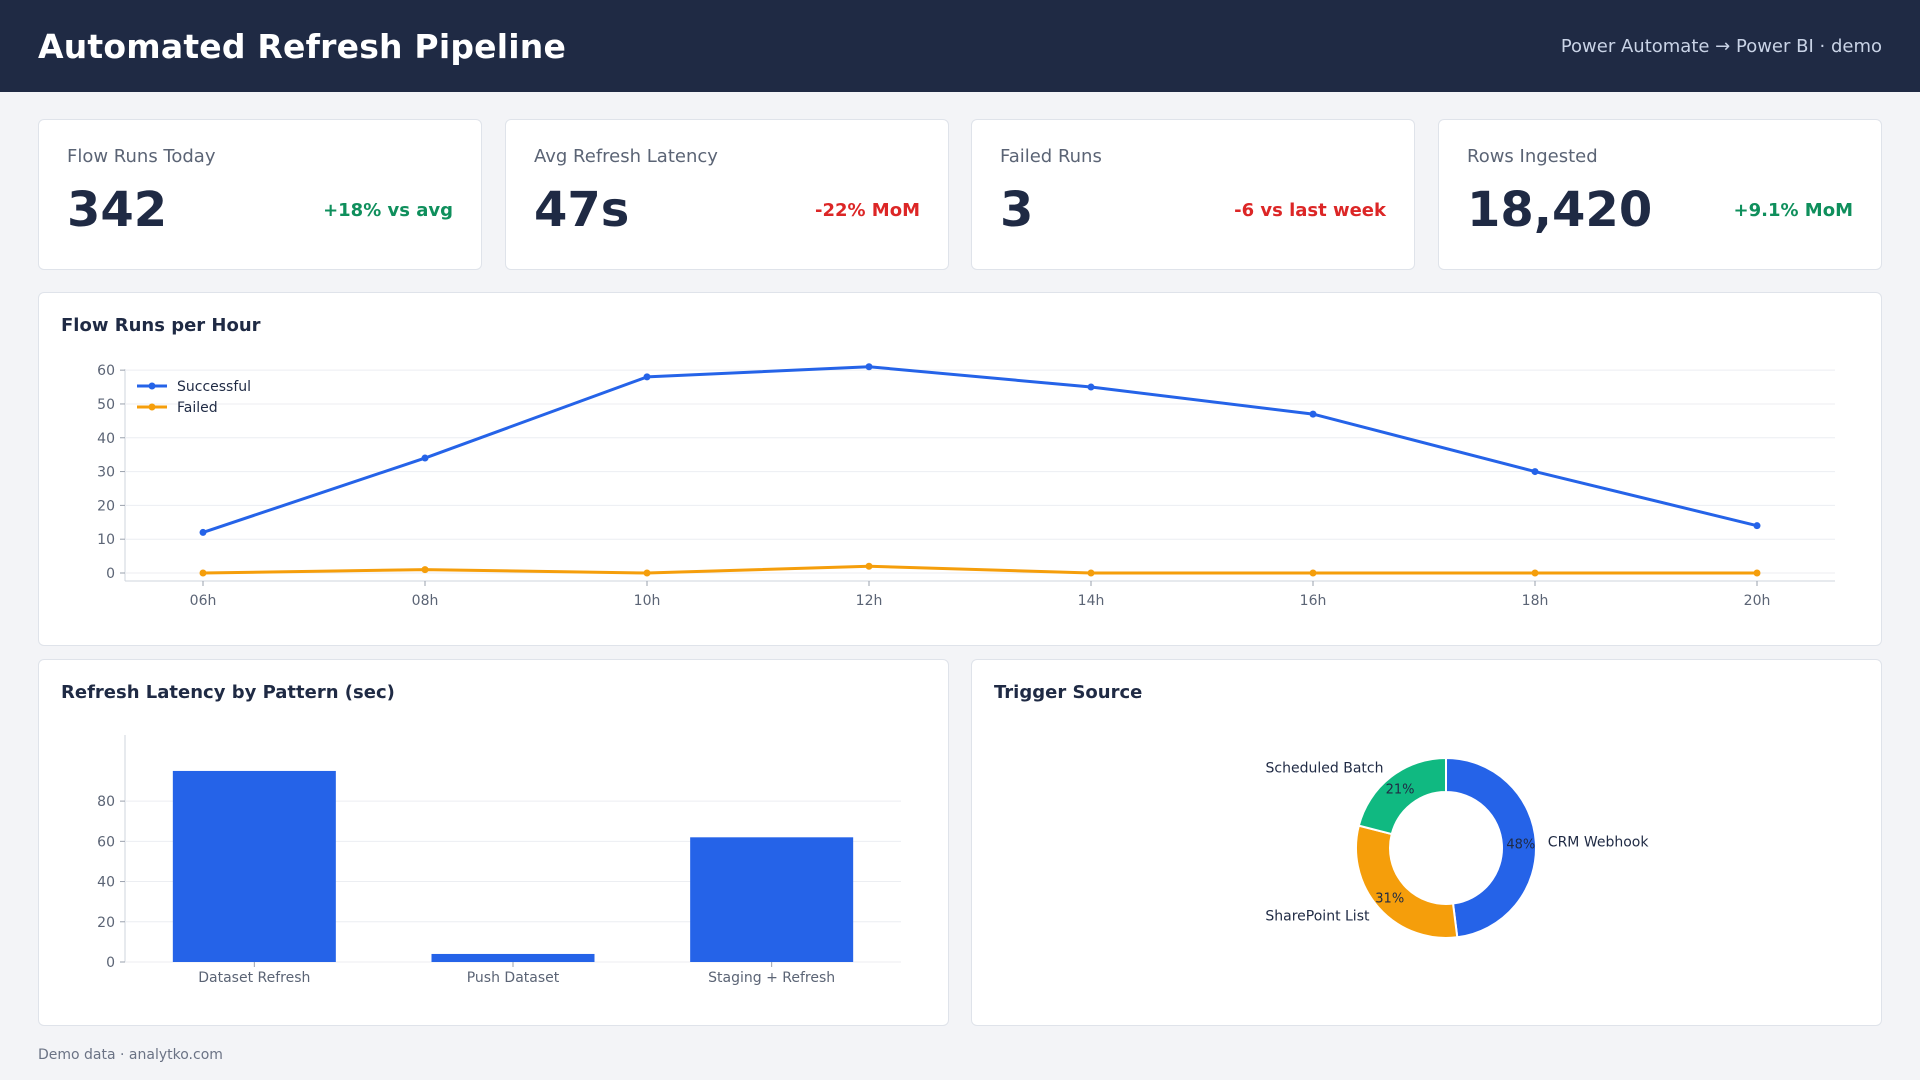 The width and height of the screenshot is (1920, 1080). I want to click on y-tick-label: 30, so click(106, 473).